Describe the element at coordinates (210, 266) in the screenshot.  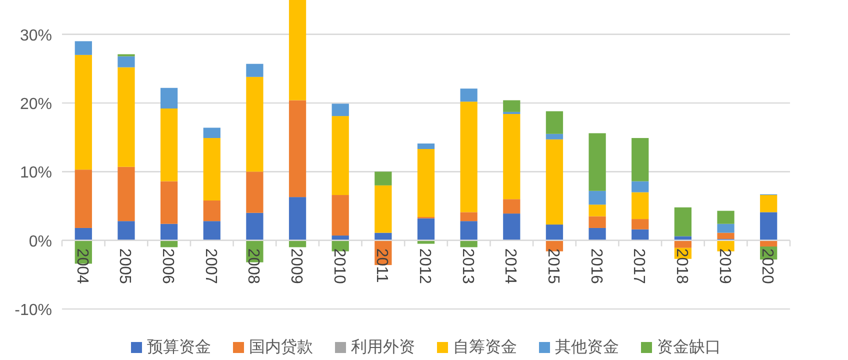
I see `x-tick-label: 2007` at that location.